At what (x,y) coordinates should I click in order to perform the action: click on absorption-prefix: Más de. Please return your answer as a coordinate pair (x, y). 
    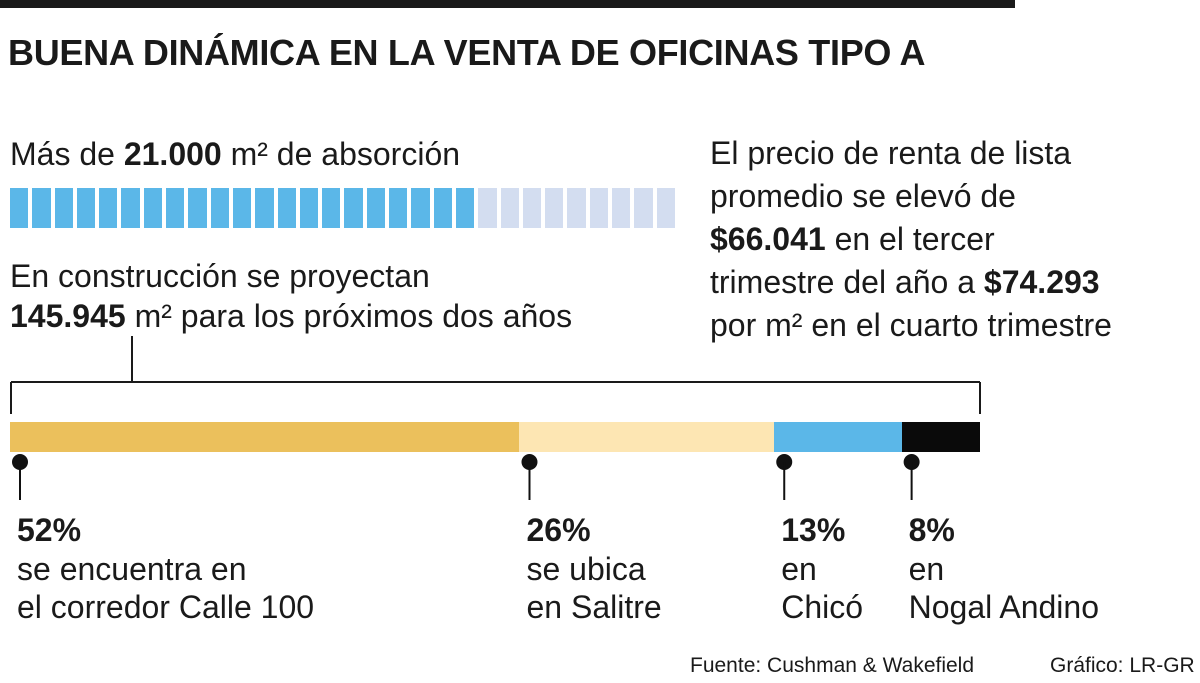
    Looking at the image, I should click on (67, 154).